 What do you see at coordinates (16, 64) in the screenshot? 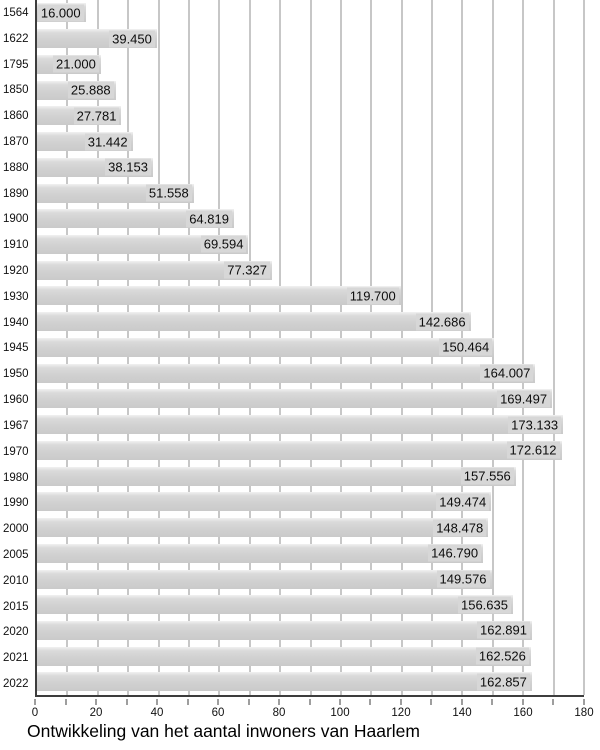
I see `year-label: 1795` at bounding box center [16, 64].